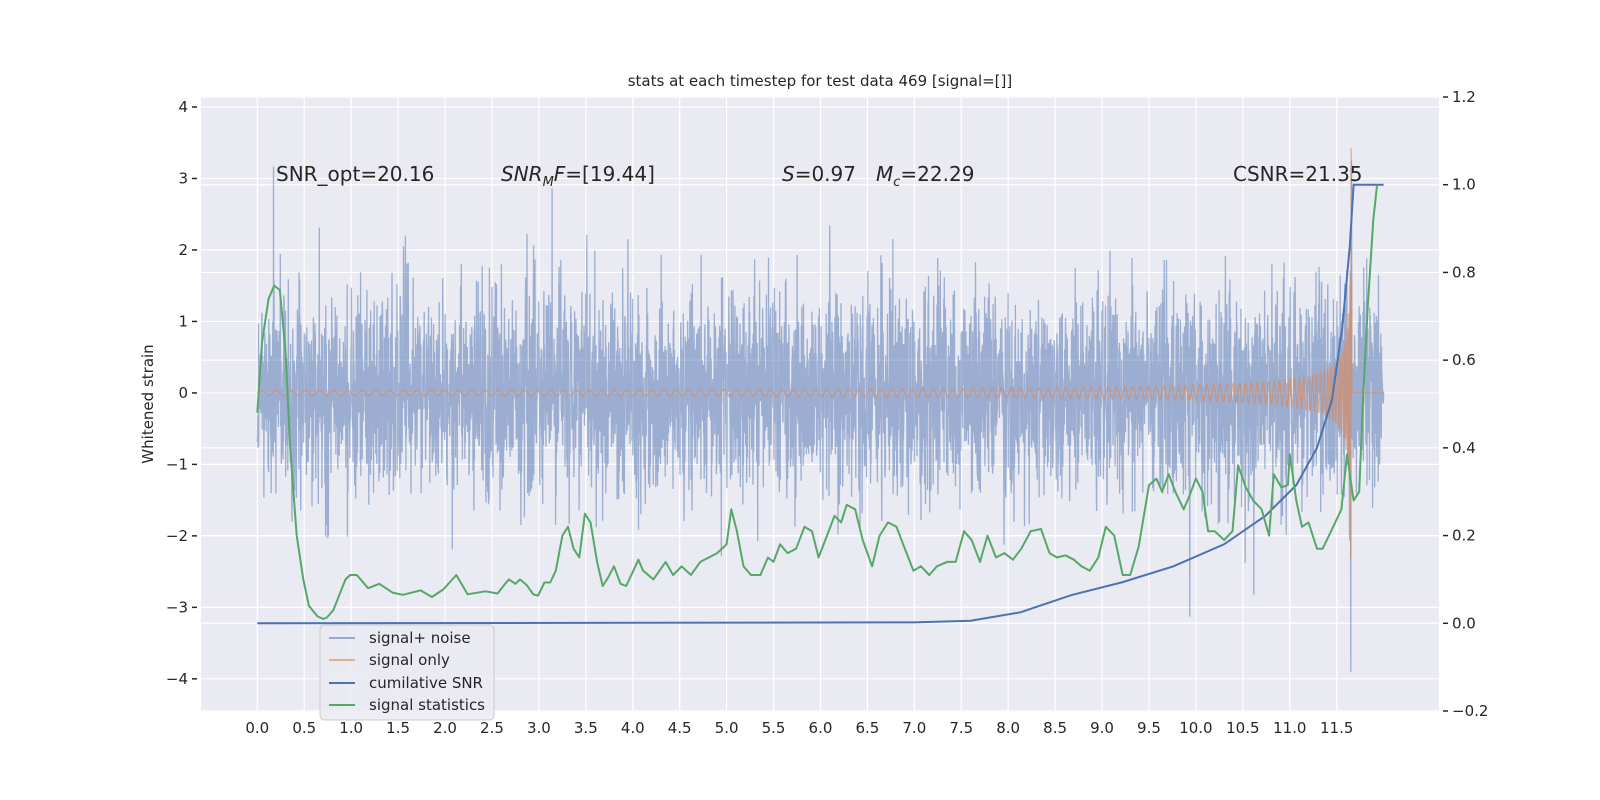  I want to click on x-tick-label: 3.0, so click(539, 728).